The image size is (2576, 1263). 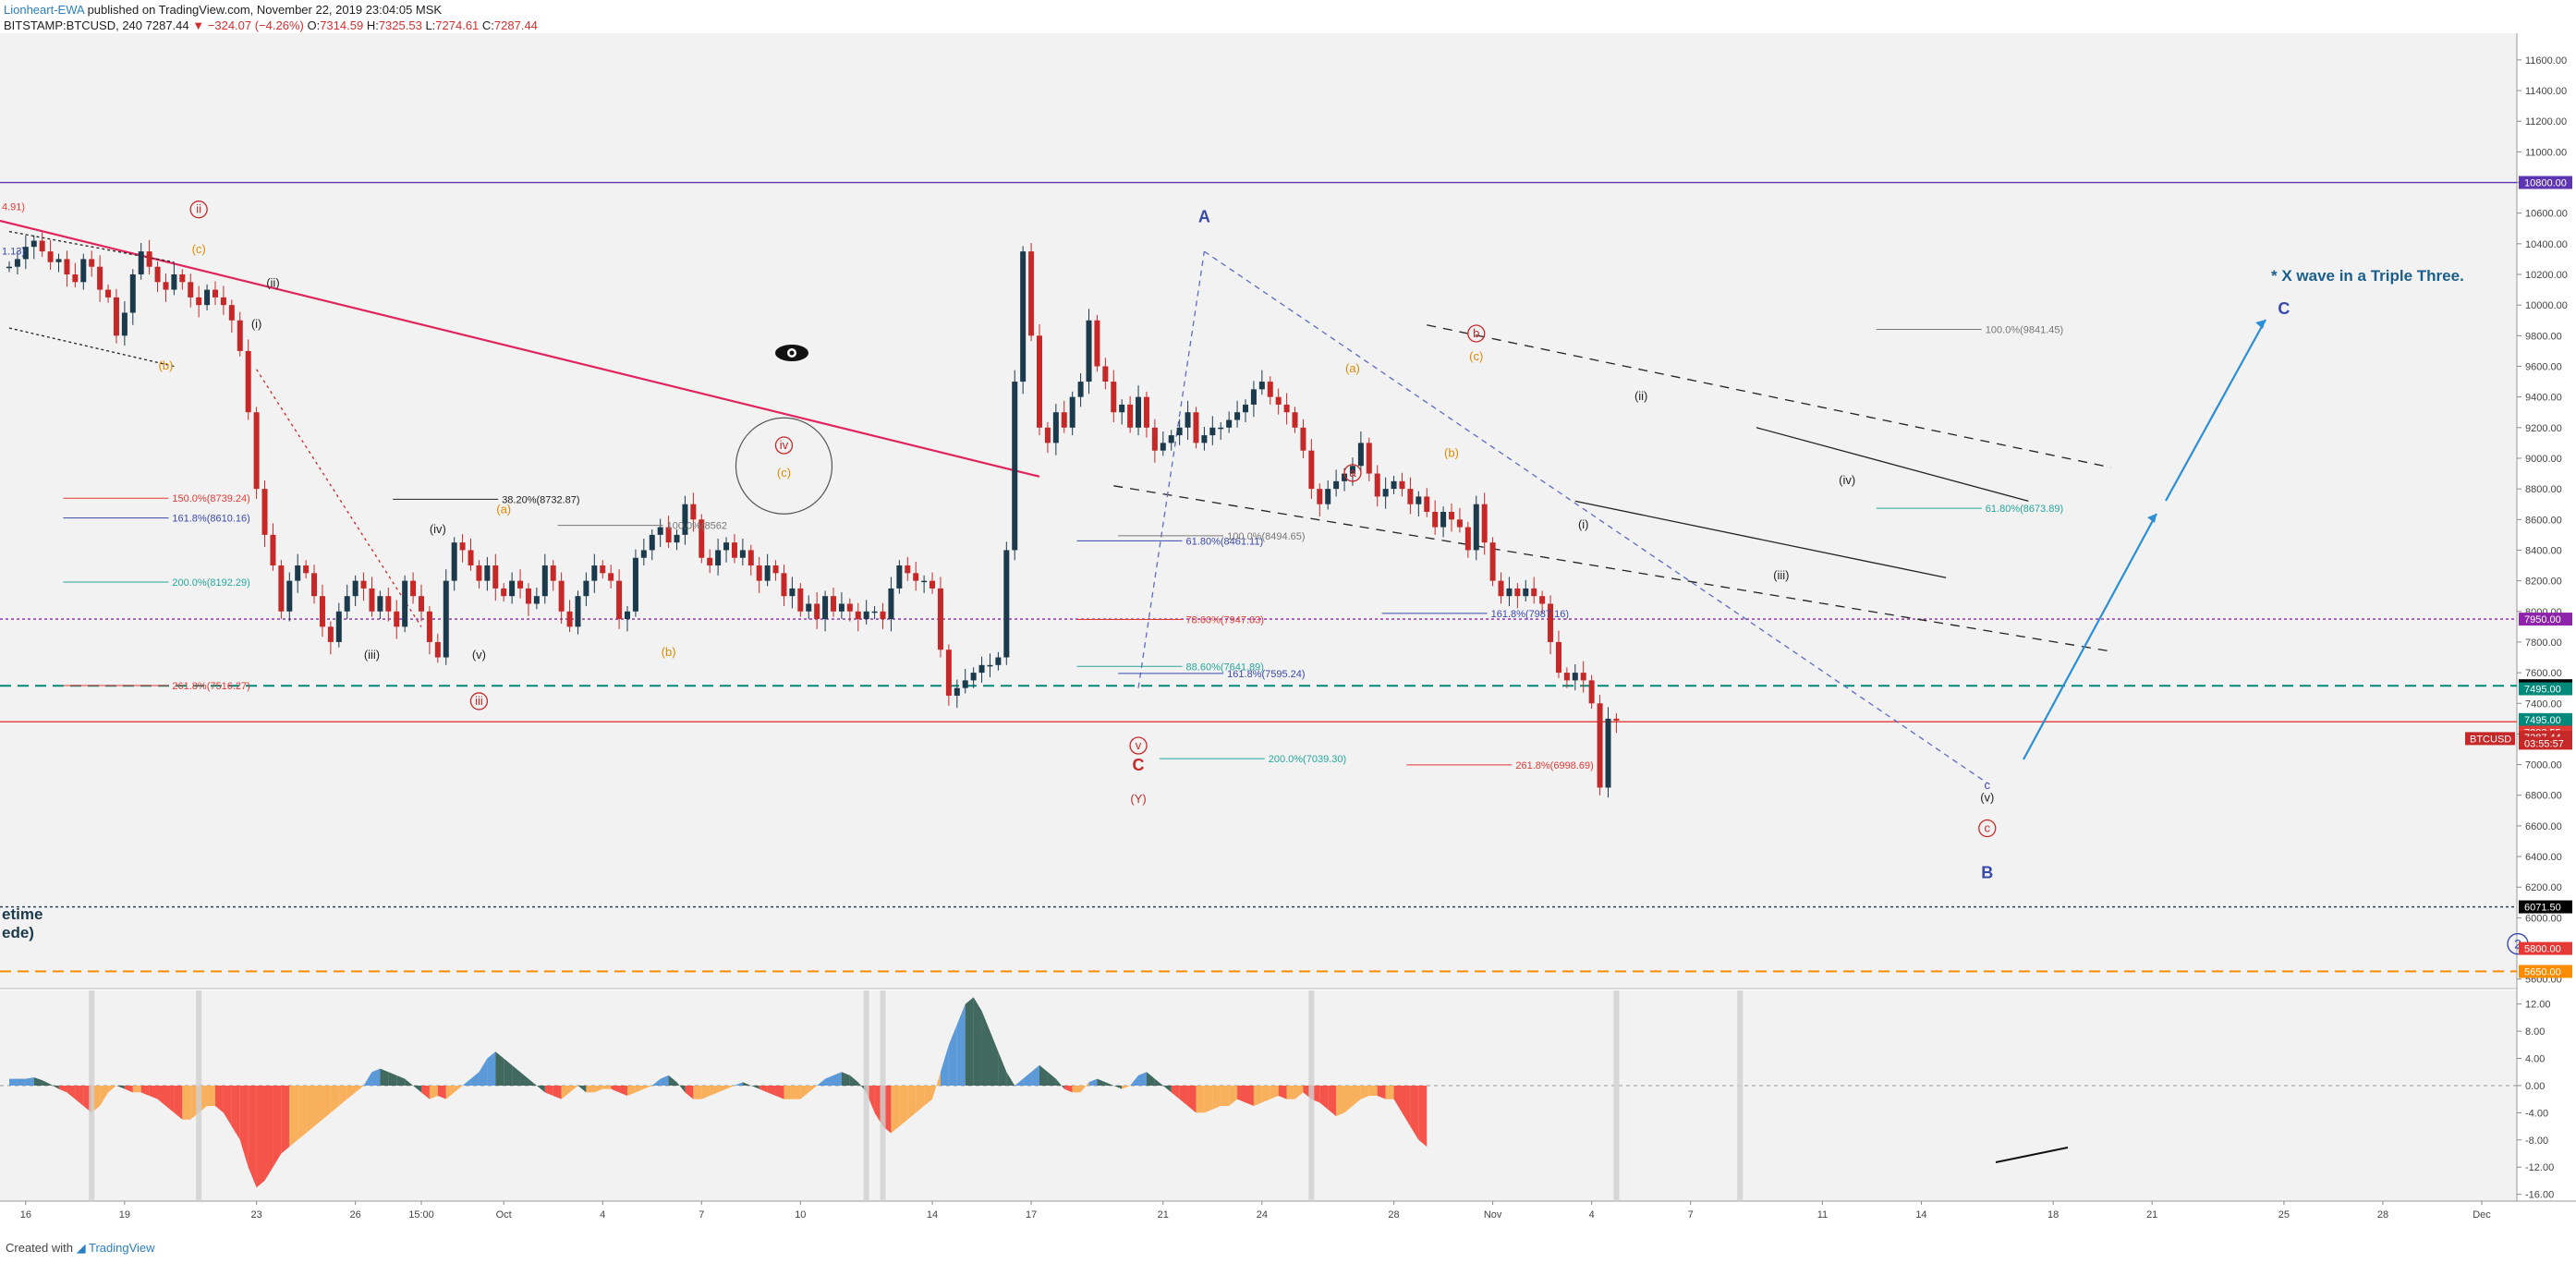 I want to click on arrow-head, so click(x=2152, y=518).